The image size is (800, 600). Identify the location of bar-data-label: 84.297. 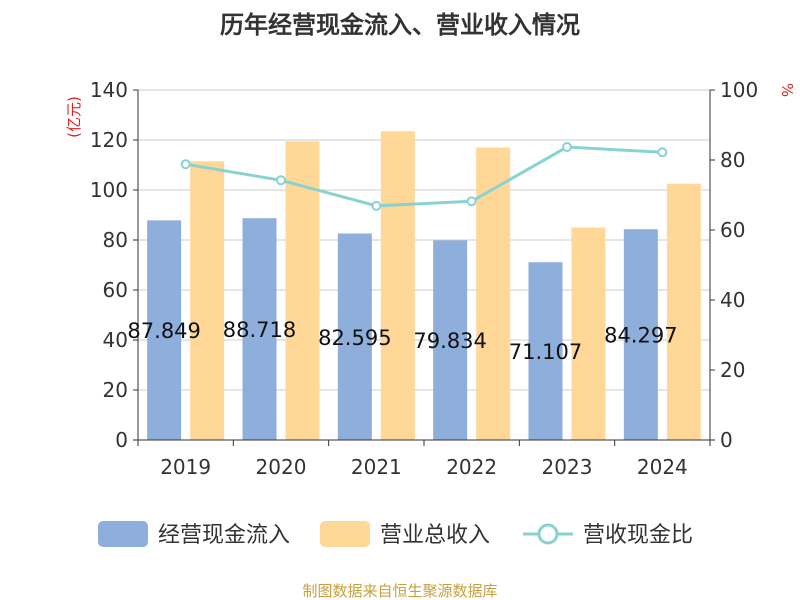
(640, 336).